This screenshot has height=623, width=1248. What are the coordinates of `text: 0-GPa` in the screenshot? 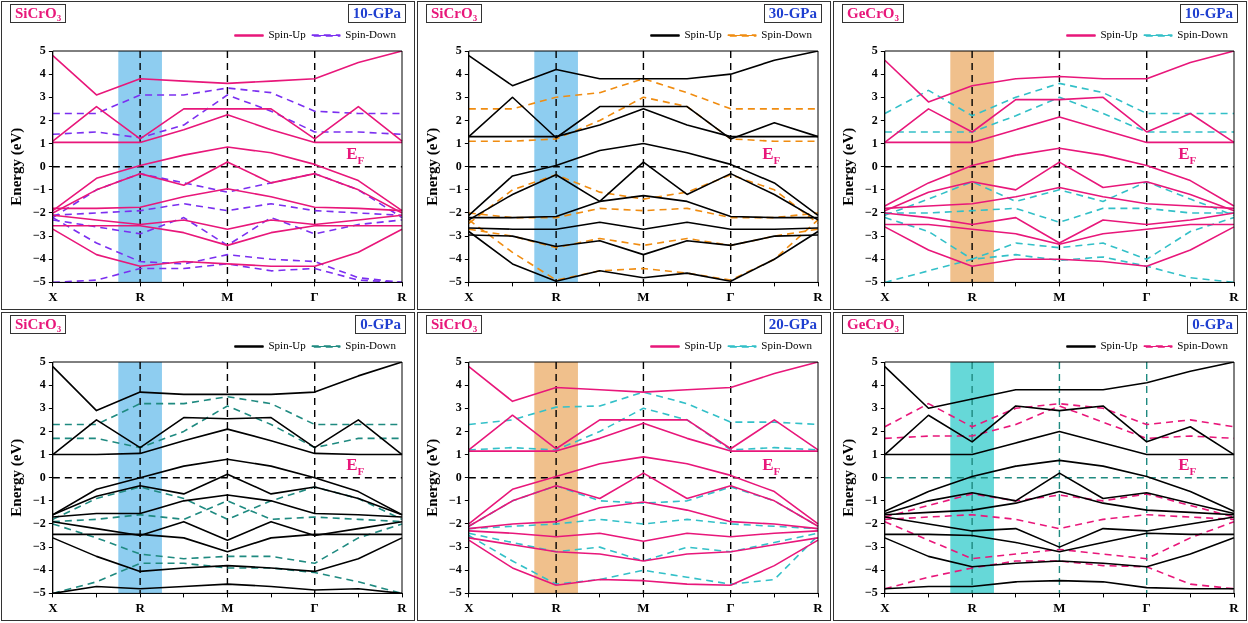 It's located at (380, 324).